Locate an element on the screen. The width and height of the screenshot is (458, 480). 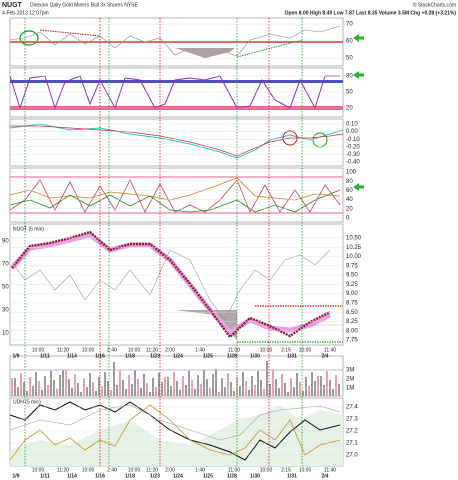
time-label: 1:40 is located at coordinates (200, 470).